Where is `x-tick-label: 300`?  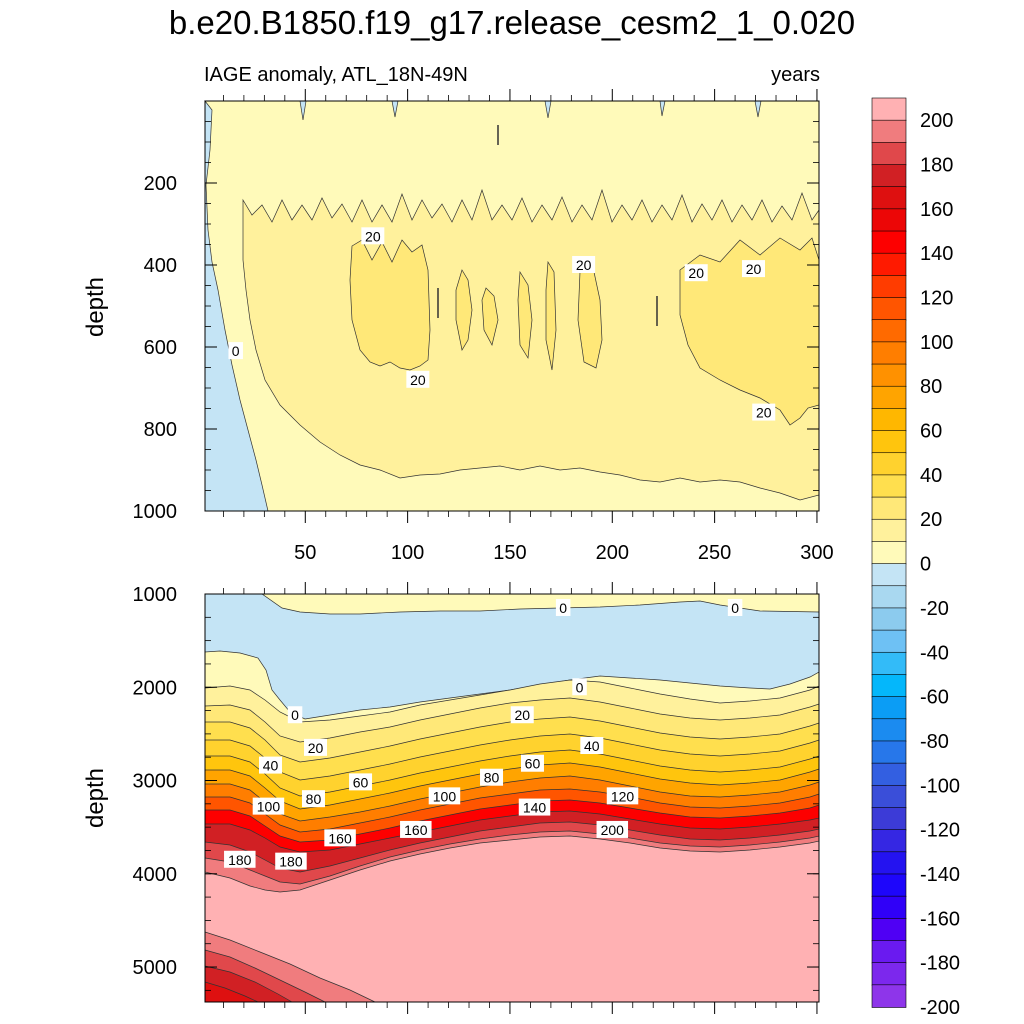 x-tick-label: 300 is located at coordinates (816, 553).